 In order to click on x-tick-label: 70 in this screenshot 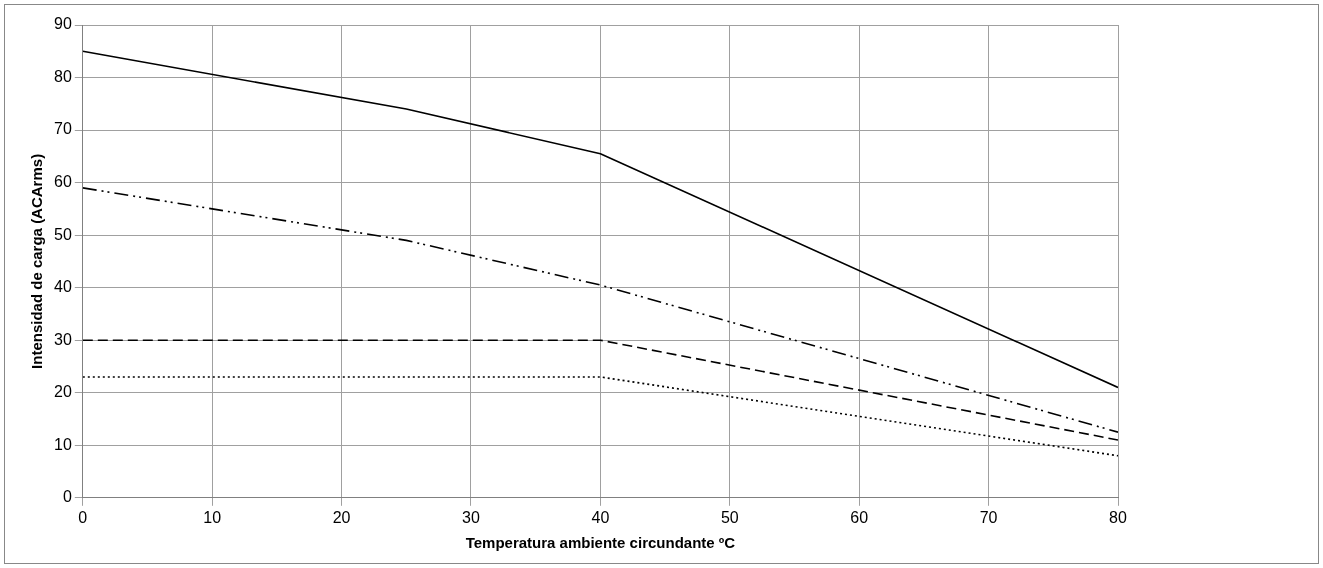, I will do `click(988, 517)`.